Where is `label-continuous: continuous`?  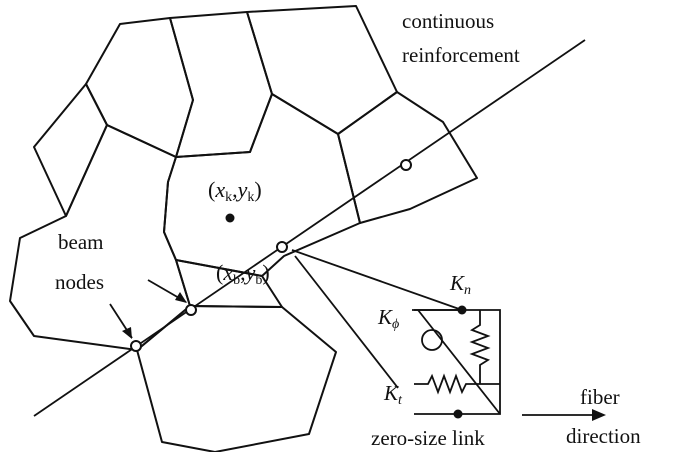 label-continuous: continuous is located at coordinates (448, 21).